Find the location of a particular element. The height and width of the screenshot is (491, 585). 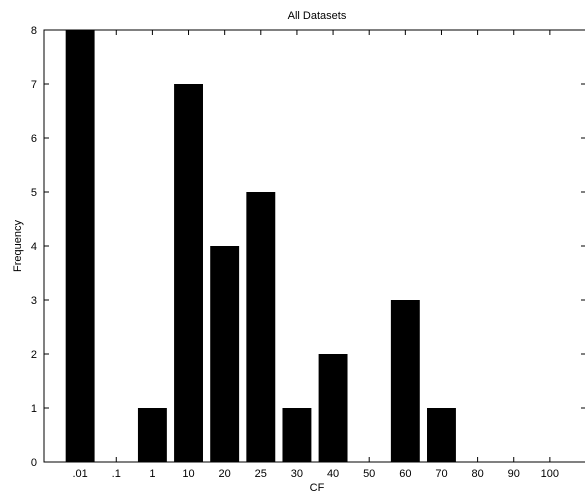

y-axis-label: Frequency is located at coordinates (18, 246).